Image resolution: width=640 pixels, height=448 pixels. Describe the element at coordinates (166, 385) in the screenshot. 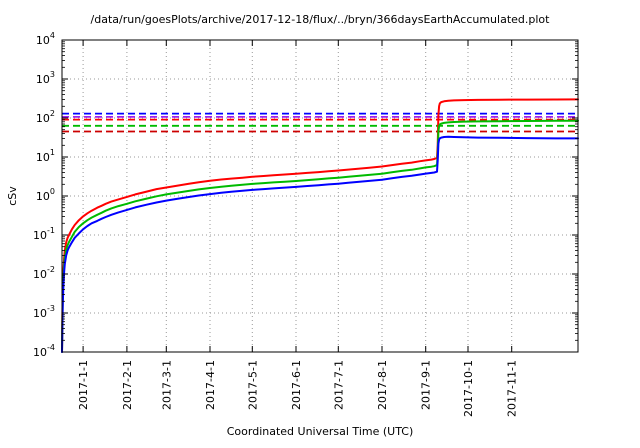

I see `x-tick-label: 2017-3-1` at that location.